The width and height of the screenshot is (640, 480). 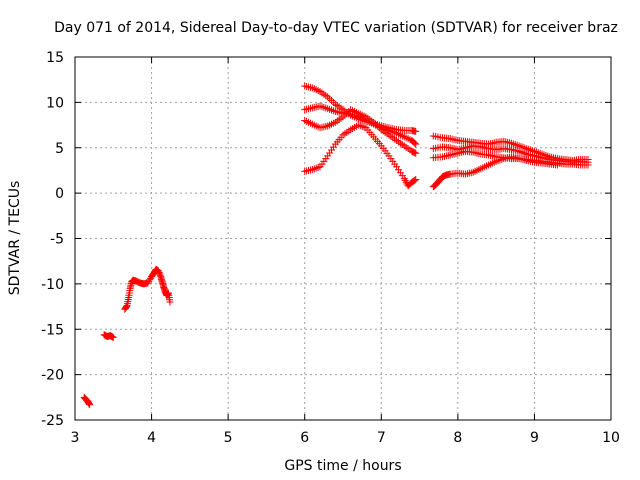 I want to click on x-tick-label: 7, so click(x=381, y=438).